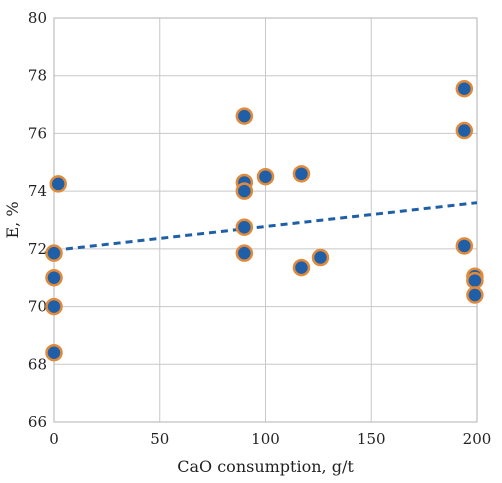  Describe the element at coordinates (37, 249) in the screenshot. I see `y-tick-label: 72` at that location.